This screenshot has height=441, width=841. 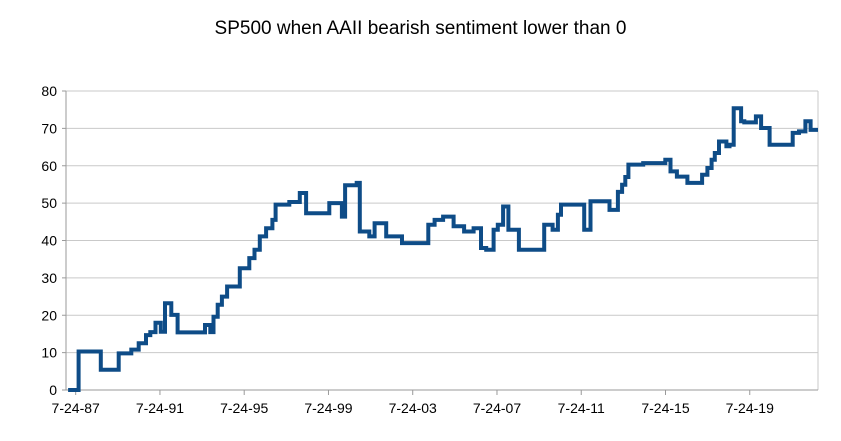 I want to click on y-tick-label: 60, so click(x=49, y=166).